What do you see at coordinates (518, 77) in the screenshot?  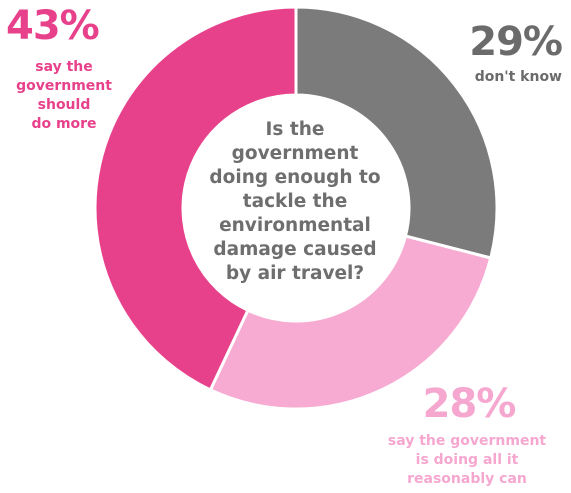 I see `slice-label-line: don't know` at bounding box center [518, 77].